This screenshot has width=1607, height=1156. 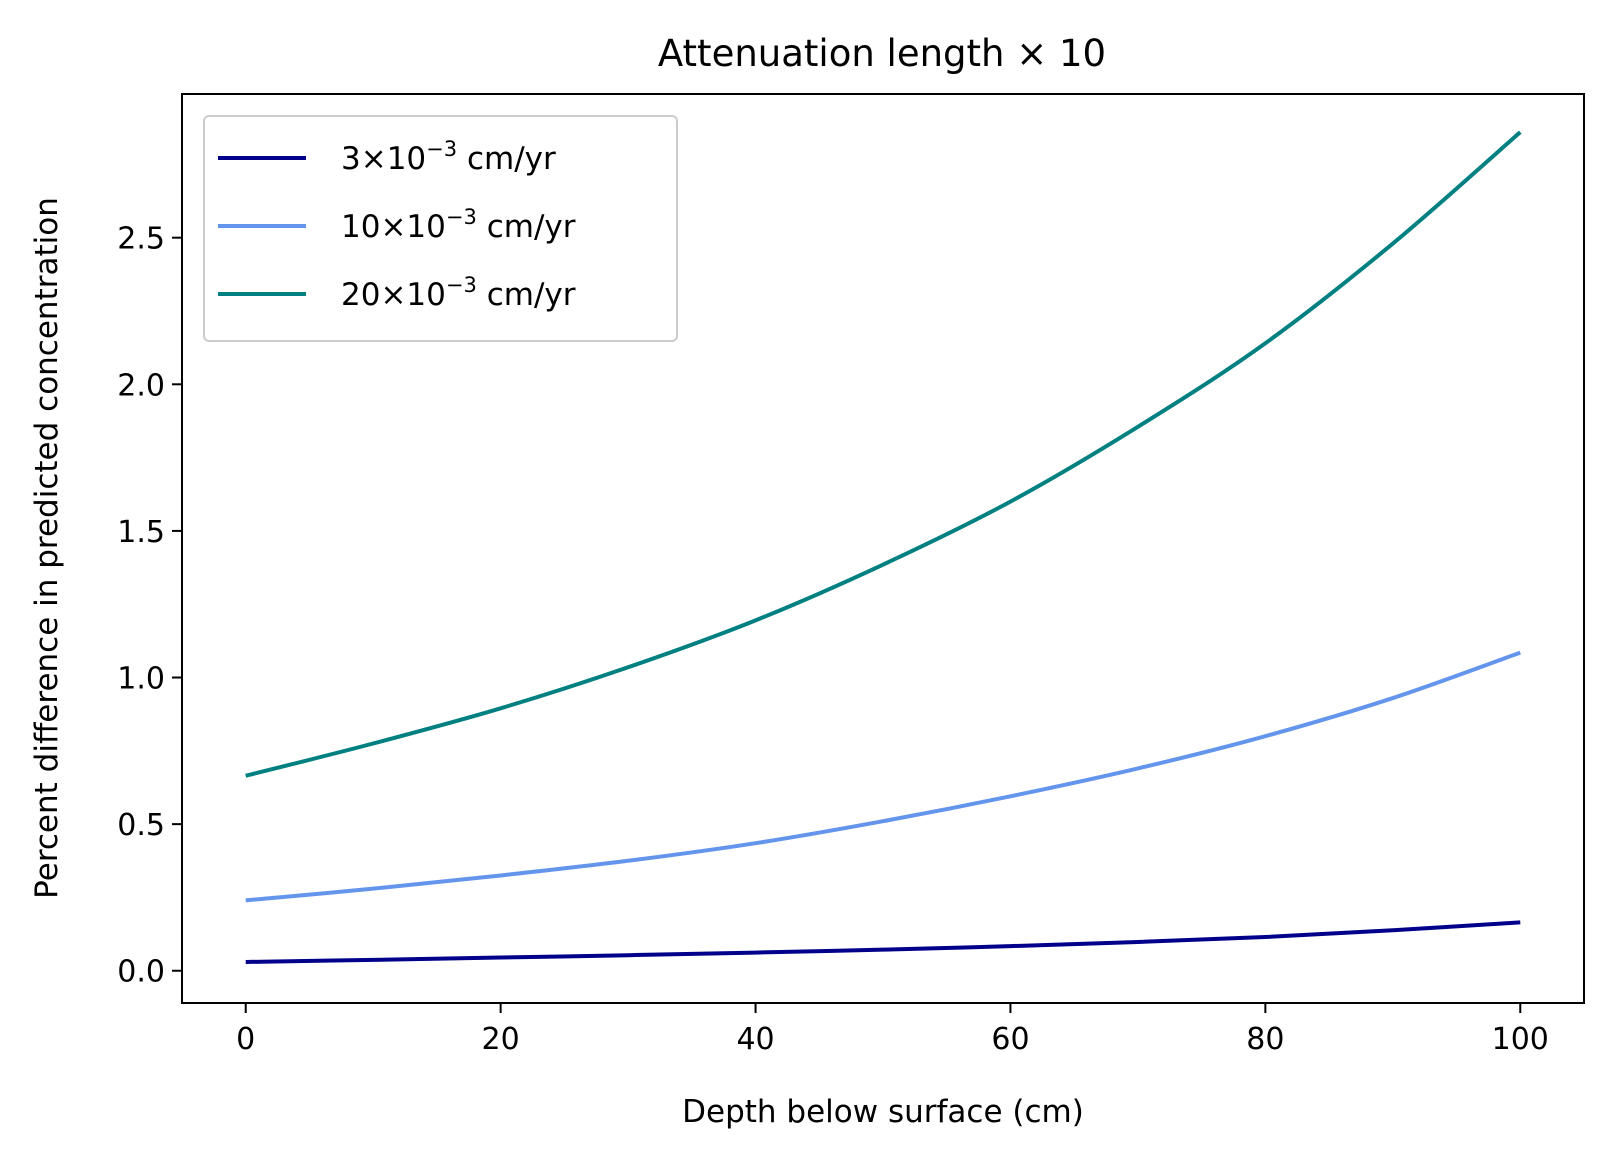 I want to click on legend: 3×10−3 cm/yr 10×10−3 cm/yr 20×10−3 cm/yr, so click(x=440, y=228).